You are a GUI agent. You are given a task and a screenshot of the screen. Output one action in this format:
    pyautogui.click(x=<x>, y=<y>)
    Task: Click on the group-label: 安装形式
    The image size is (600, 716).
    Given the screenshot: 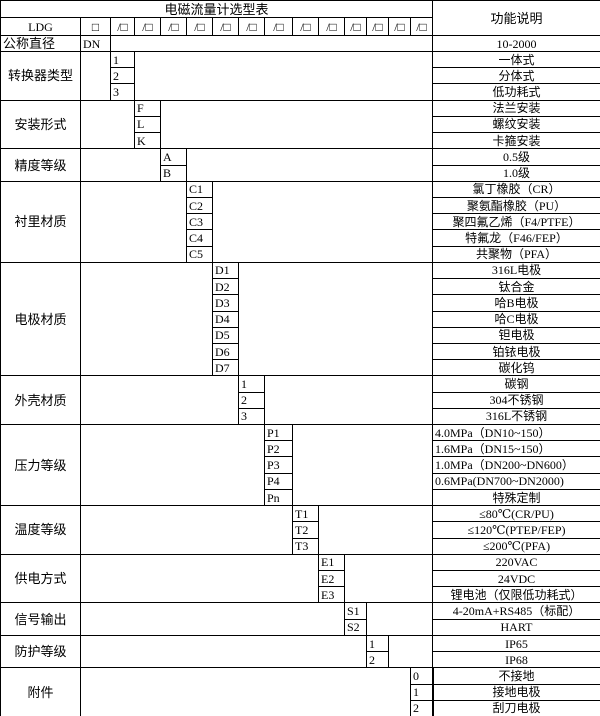 What is the action you would take?
    pyautogui.click(x=41, y=125)
    